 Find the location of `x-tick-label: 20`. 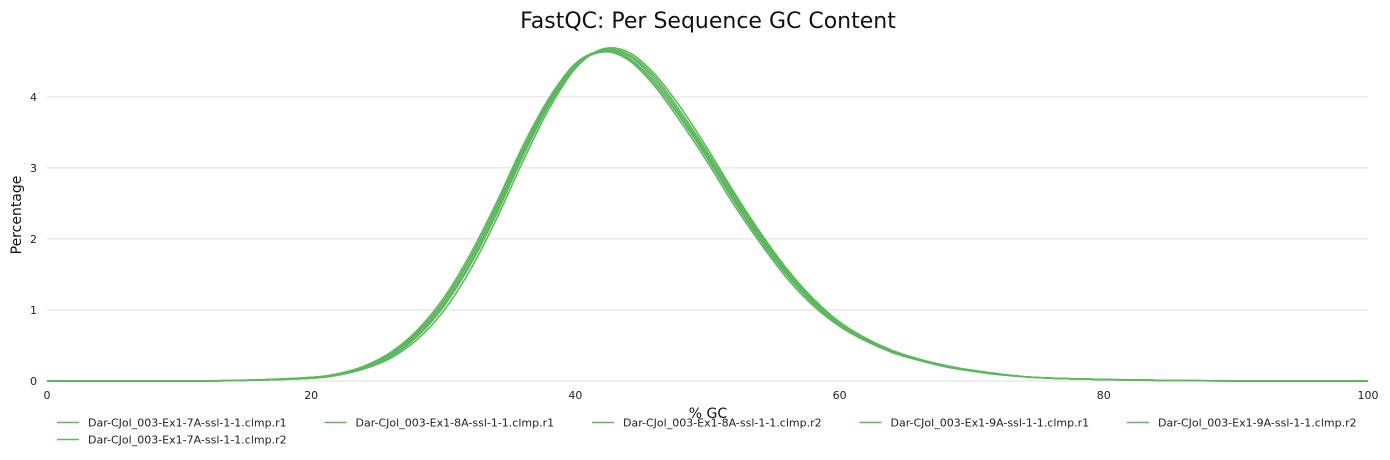

x-tick-label: 20 is located at coordinates (311, 395).